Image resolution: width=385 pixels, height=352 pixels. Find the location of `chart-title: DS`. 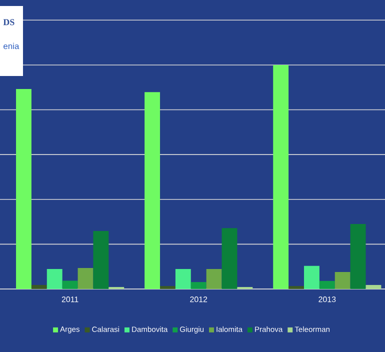

chart-title: DS is located at coordinates (8, 22).